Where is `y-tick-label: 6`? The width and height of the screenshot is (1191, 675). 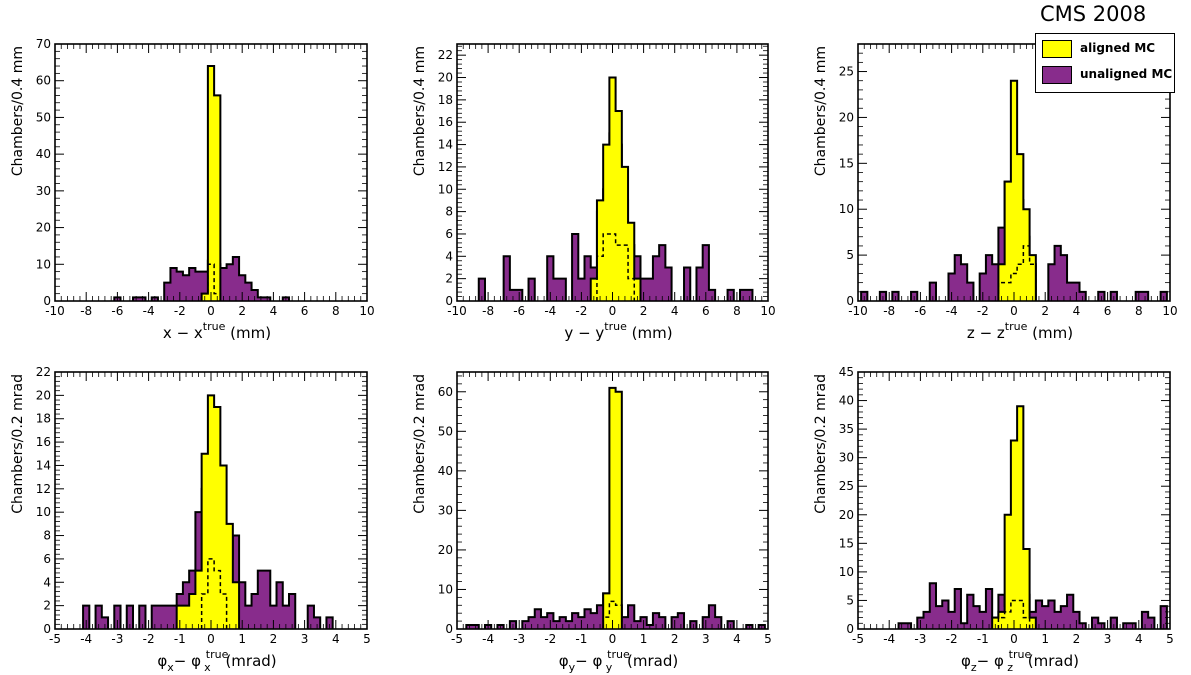 y-tick-label: 6 is located at coordinates (47, 559).